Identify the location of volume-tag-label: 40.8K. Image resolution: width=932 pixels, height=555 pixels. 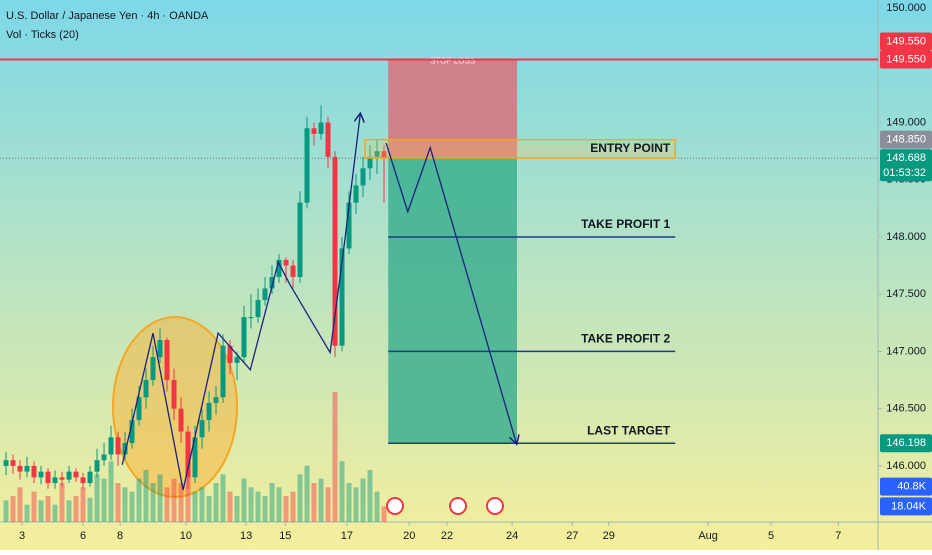
(911, 487).